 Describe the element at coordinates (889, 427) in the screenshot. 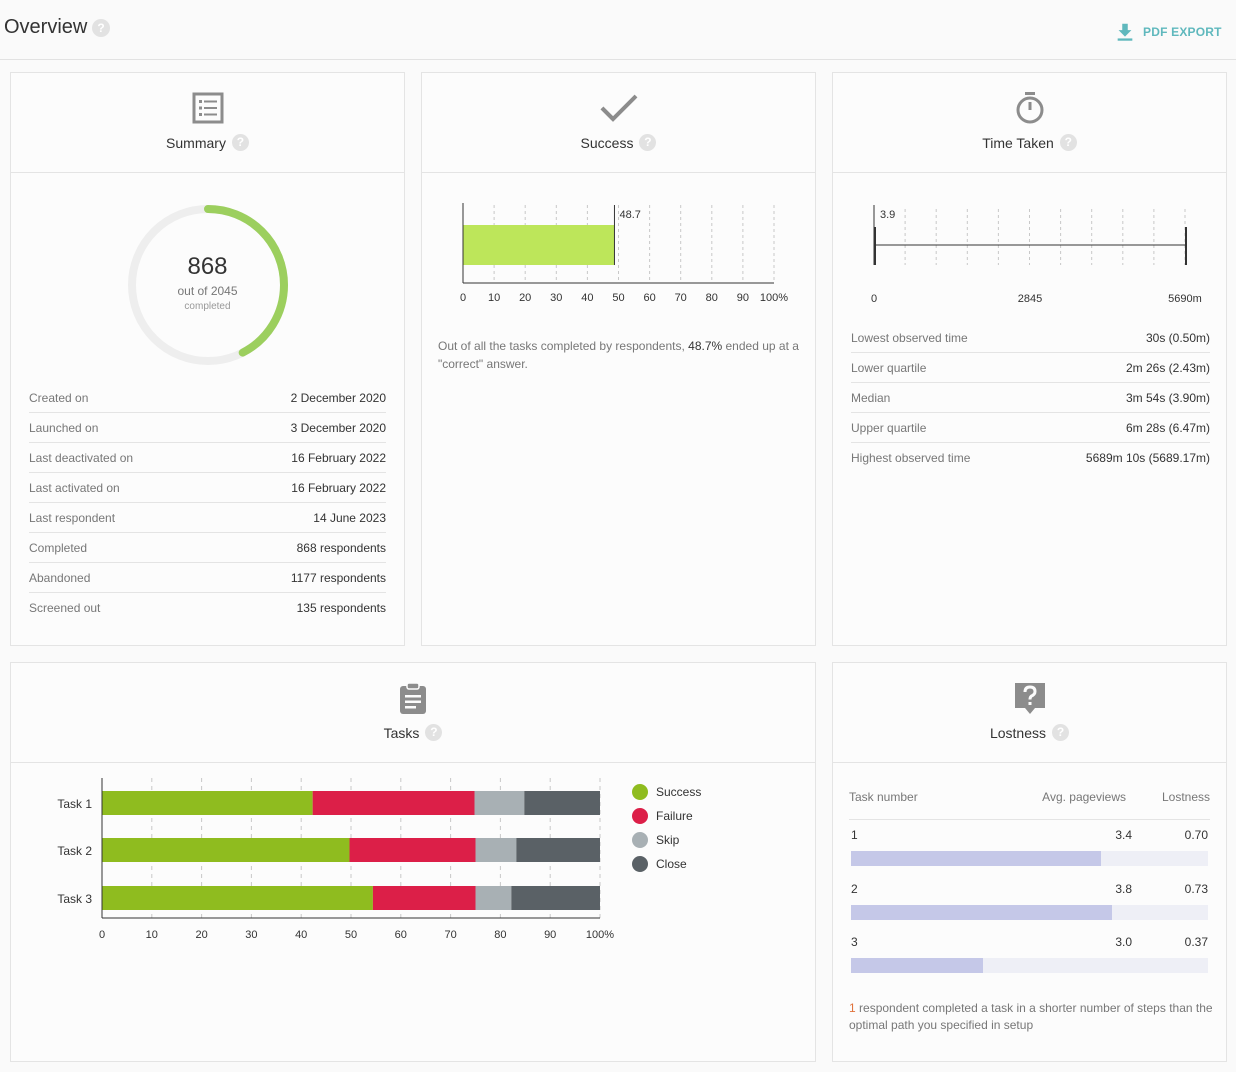

I see `detail-label: Upper quartile` at that location.